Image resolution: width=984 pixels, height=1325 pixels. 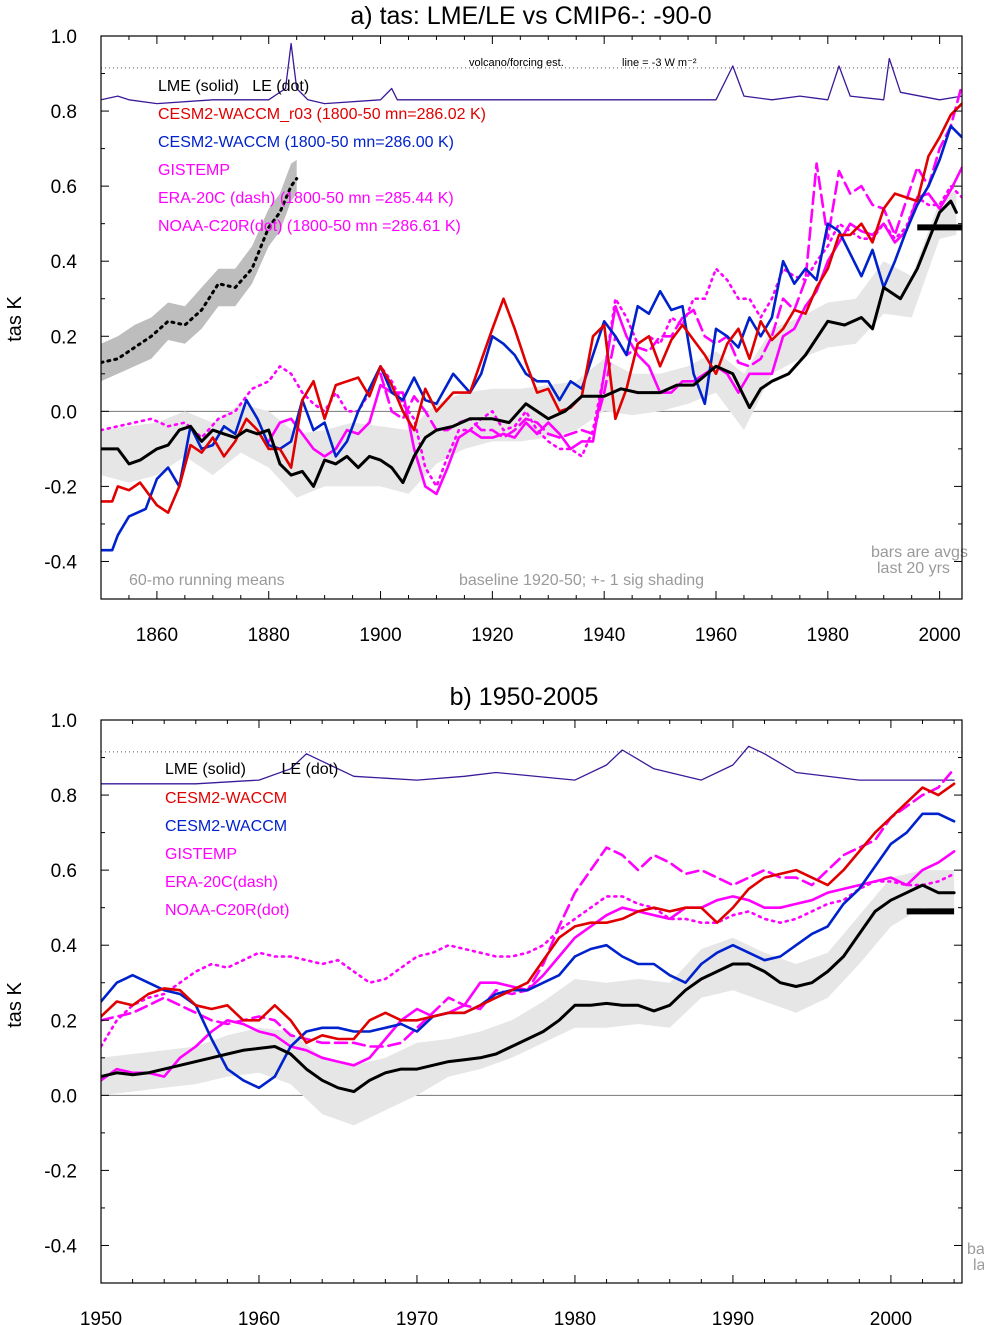 What do you see at coordinates (604, 635) in the screenshot?
I see `x-tick-label: 1940` at bounding box center [604, 635].